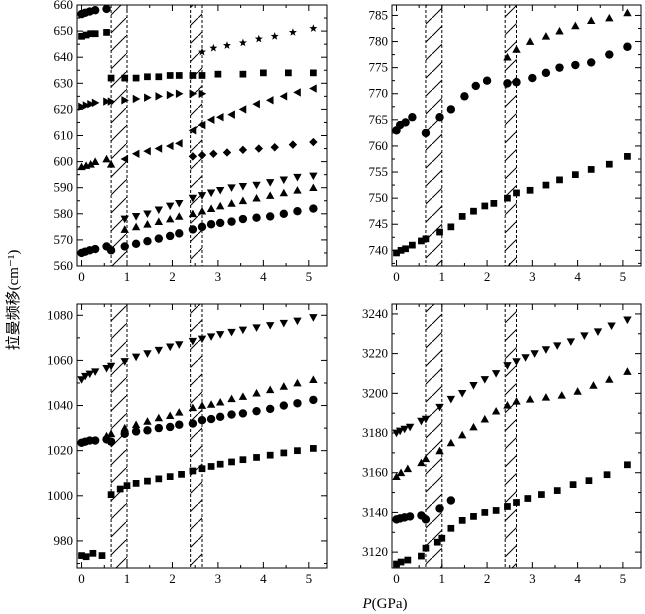 The width and height of the screenshot is (645, 614). I want to click on y-tick-label: 745, so click(379, 223).